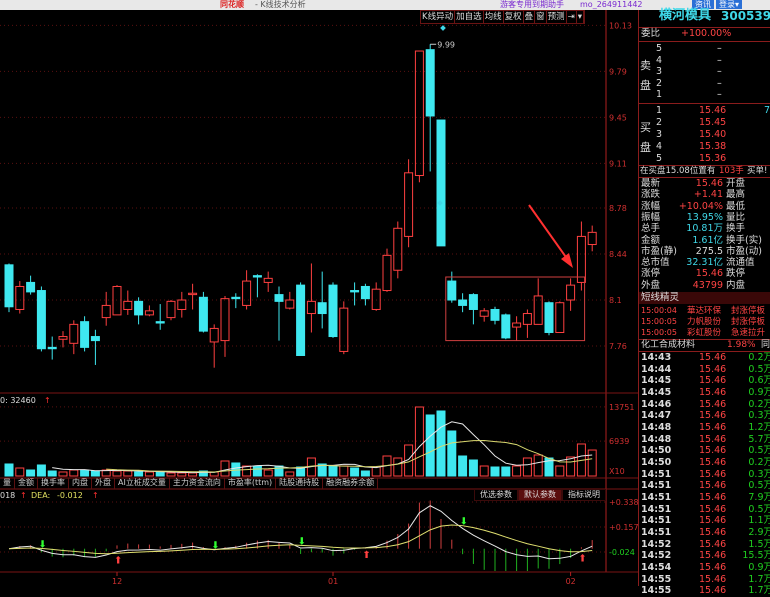 The image size is (770, 597). I want to click on news-button: 资讯, so click(703, 4).